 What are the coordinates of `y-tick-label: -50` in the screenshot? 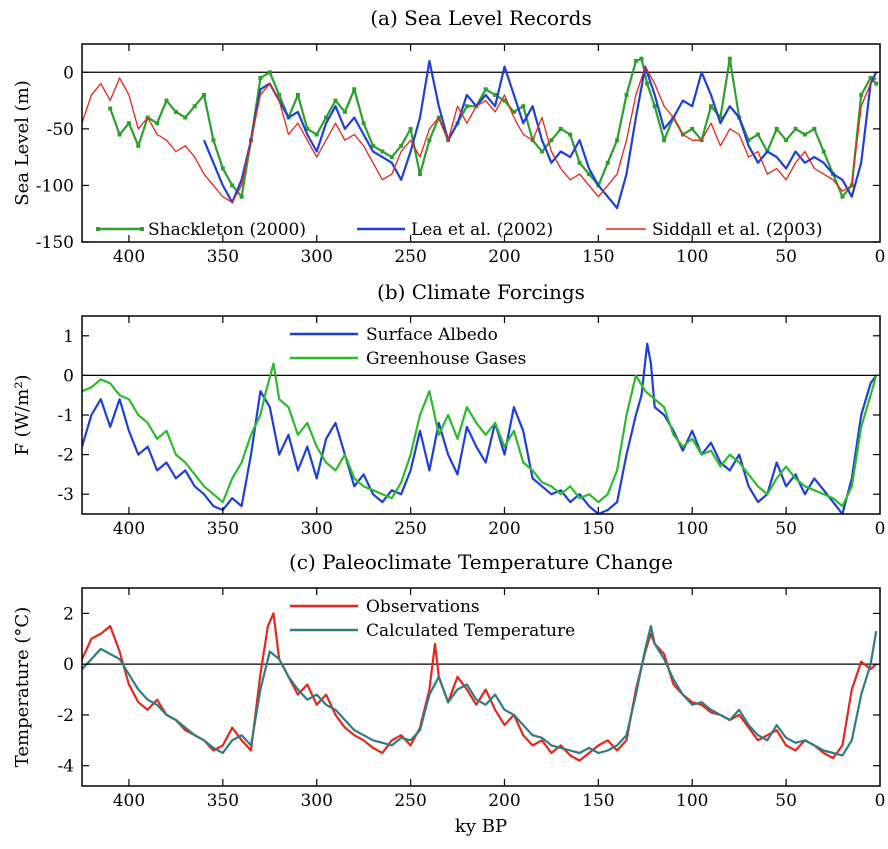 It's located at (60, 130).